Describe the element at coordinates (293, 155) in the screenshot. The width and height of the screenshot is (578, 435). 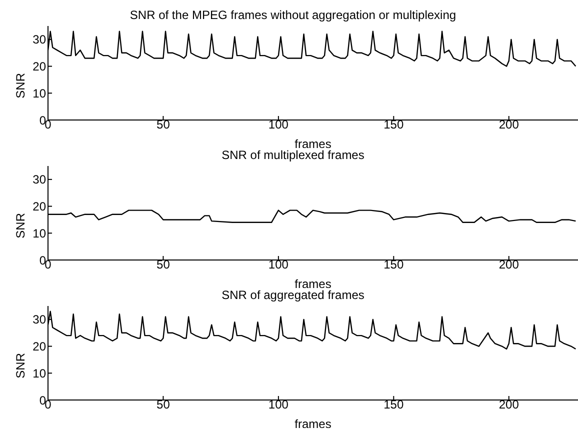
I see `chart-title: SNR of multiplexed frames` at that location.